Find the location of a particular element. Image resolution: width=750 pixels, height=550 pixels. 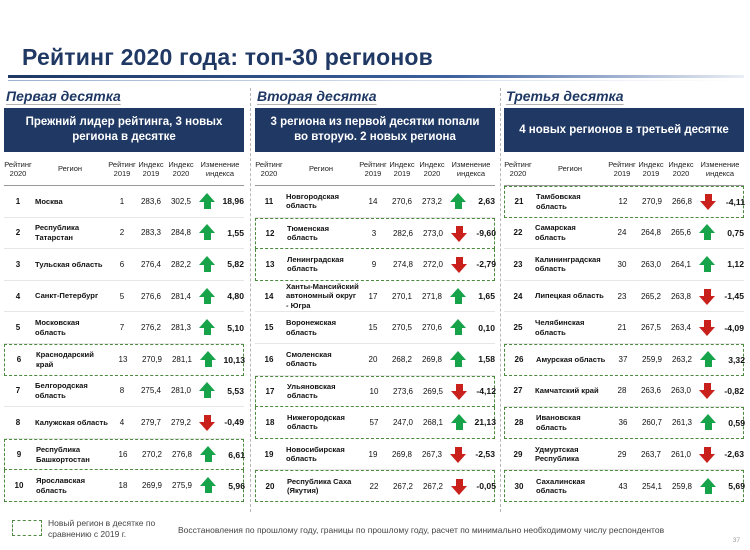

rank-2019: 30 is located at coordinates (622, 264).